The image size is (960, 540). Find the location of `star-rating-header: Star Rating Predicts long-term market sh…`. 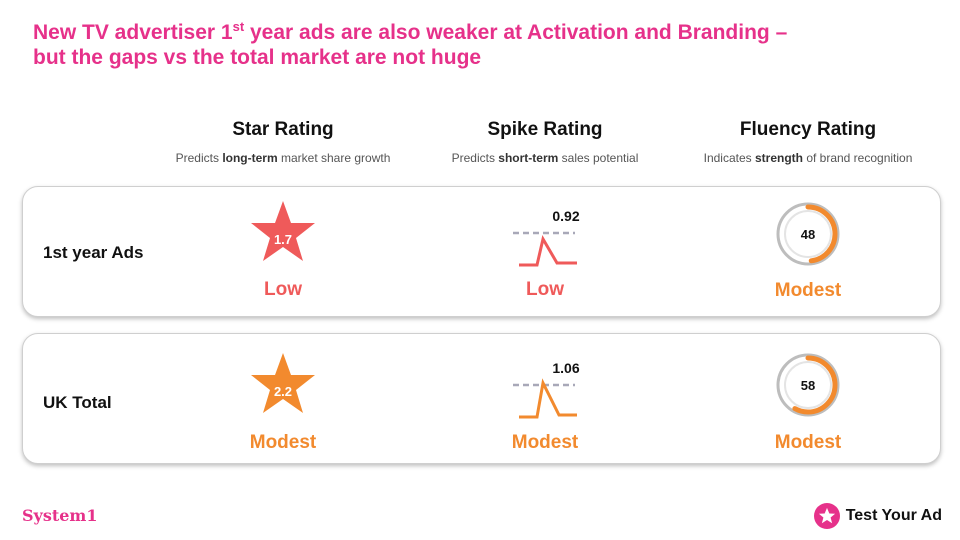

star-rating-header: Star Rating Predicts long-term market sh… is located at coordinates (283, 142).